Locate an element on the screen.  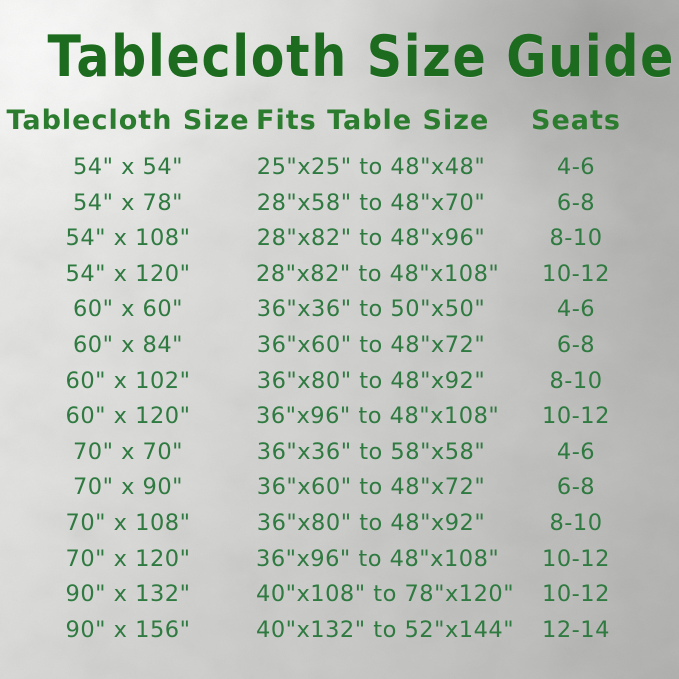
table-cell: 70" x 90" is located at coordinates (128, 487).